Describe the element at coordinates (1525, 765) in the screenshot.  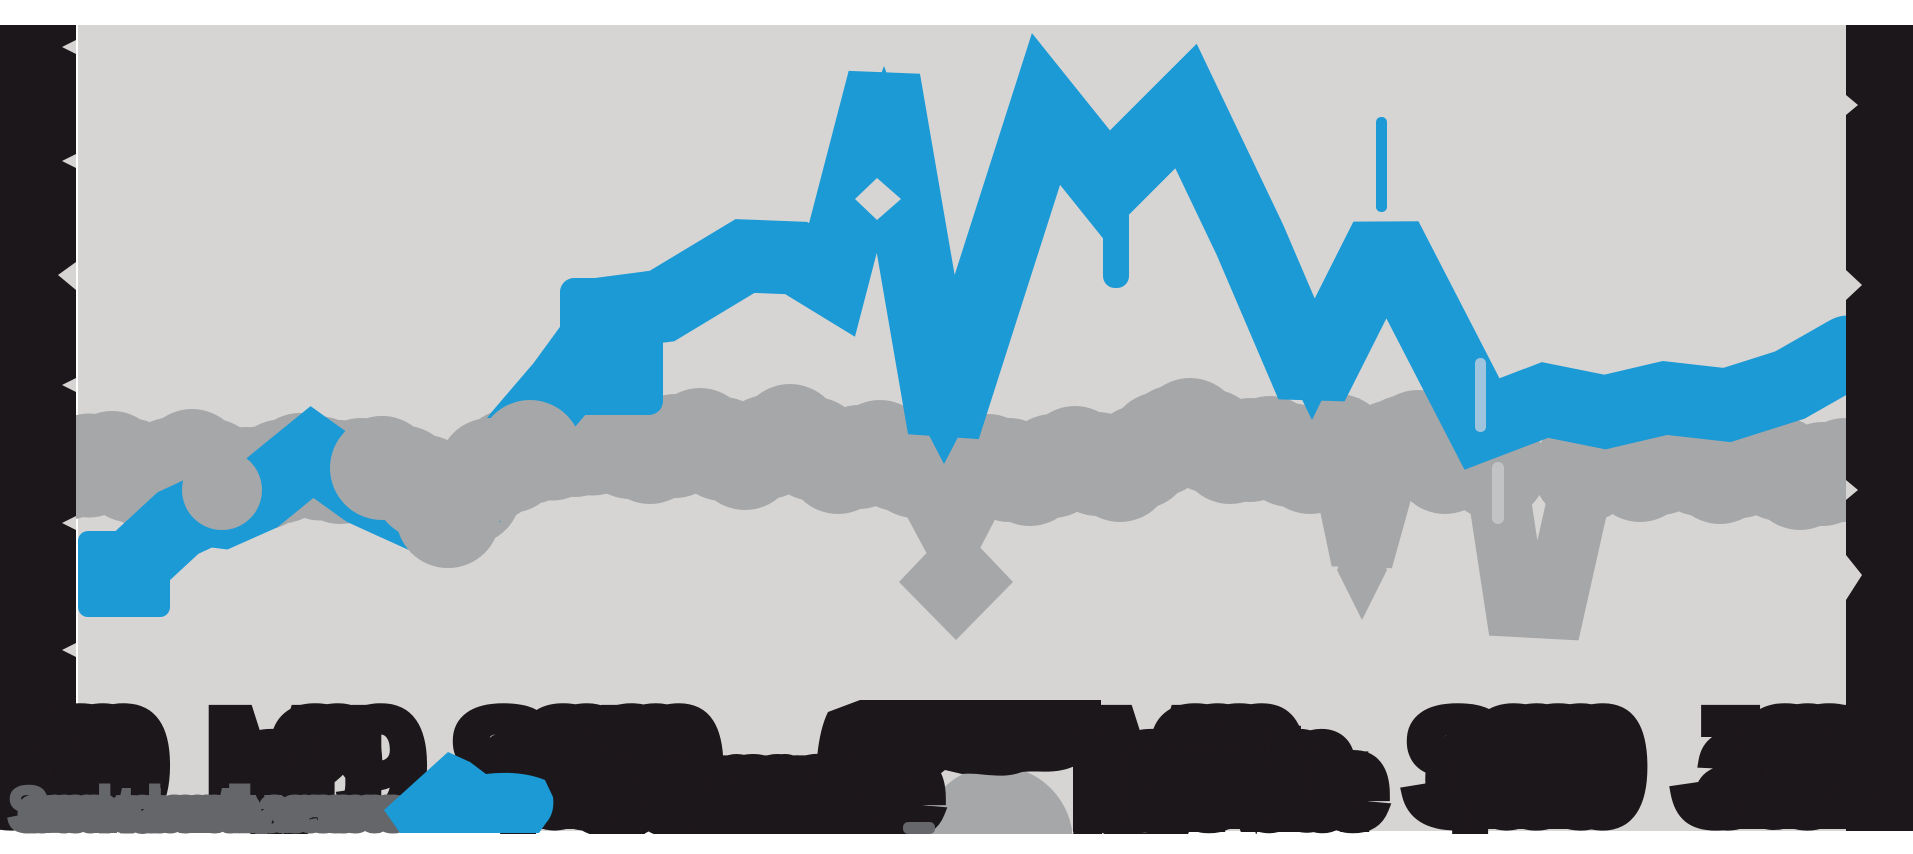
I see `svg-text: Sep20200` at that location.